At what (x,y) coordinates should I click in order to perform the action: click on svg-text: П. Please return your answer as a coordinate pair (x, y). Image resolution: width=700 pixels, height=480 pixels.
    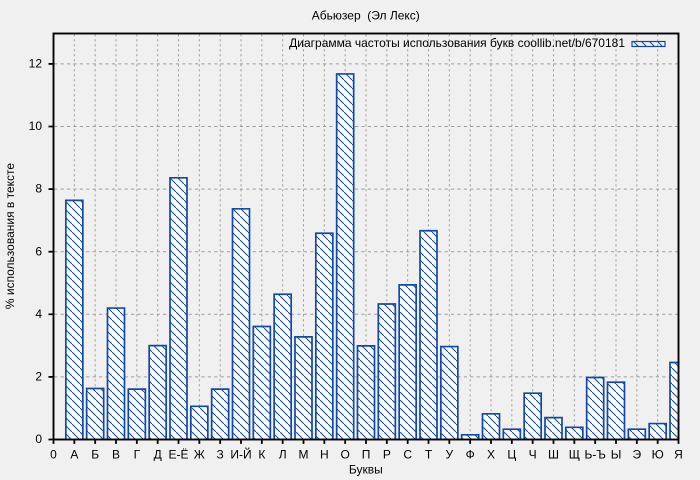
    Looking at the image, I should click on (366, 455).